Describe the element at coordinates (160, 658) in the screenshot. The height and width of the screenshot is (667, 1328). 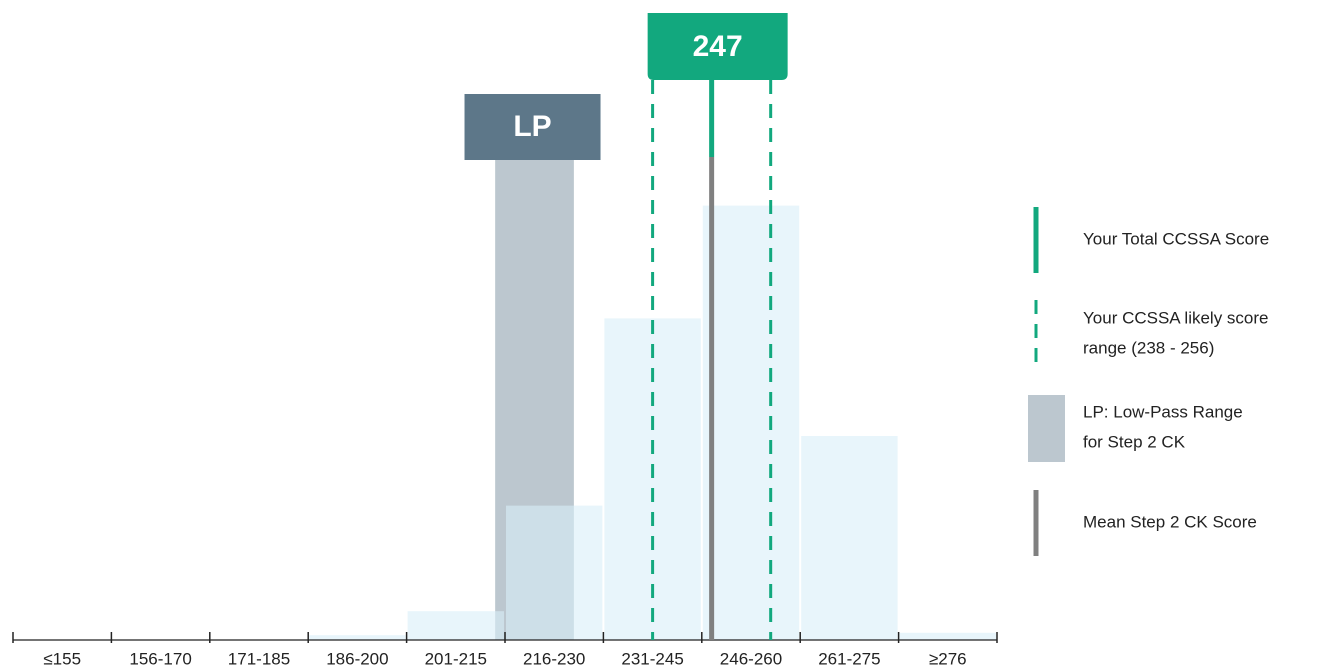
I see `x-tick-label: 156-170` at that location.